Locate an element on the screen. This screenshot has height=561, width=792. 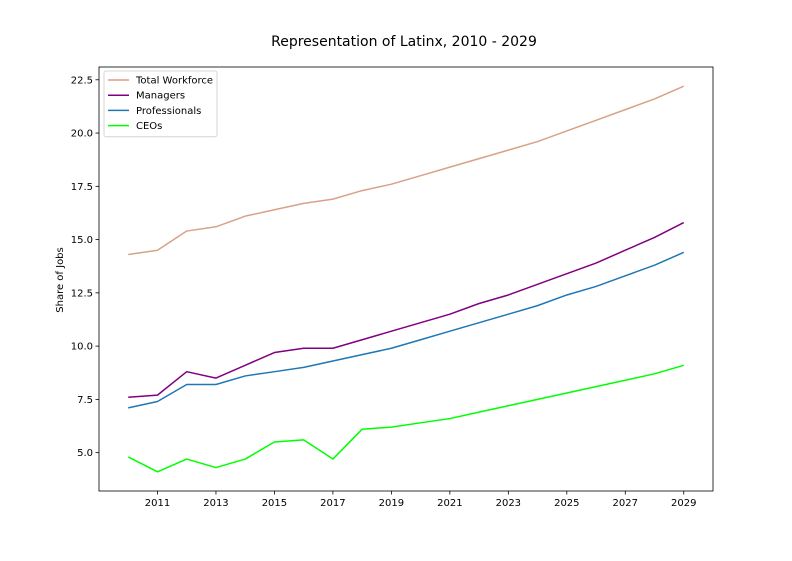
y-tick-label: 7.5 is located at coordinates (85, 400).